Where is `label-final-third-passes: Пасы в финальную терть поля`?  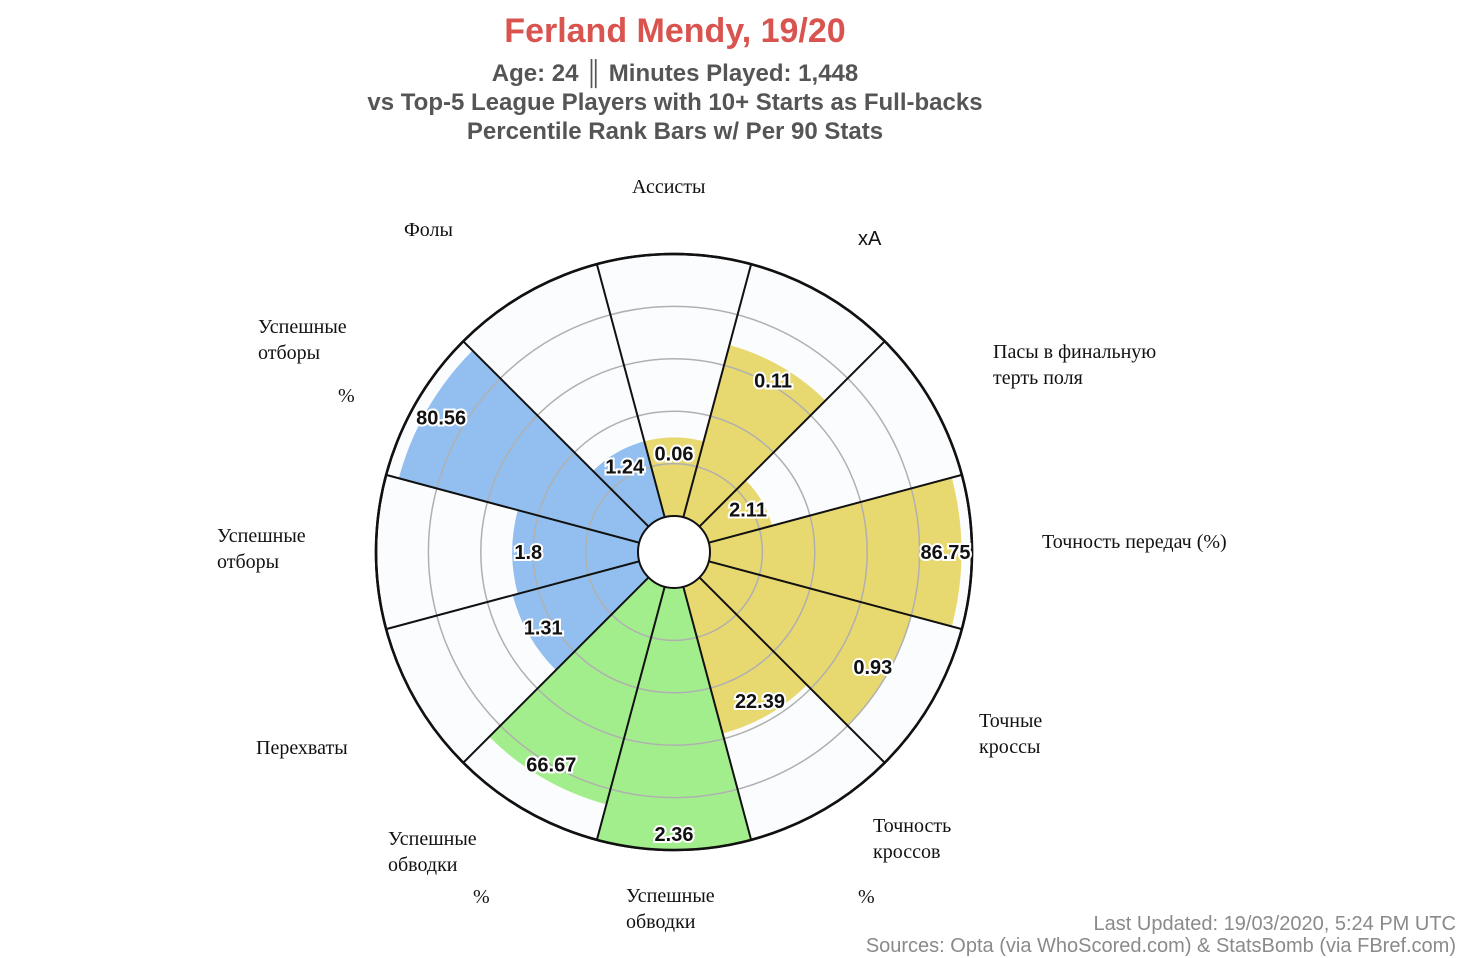 label-final-third-passes: Пасы в финальную терть поля is located at coordinates (1075, 365).